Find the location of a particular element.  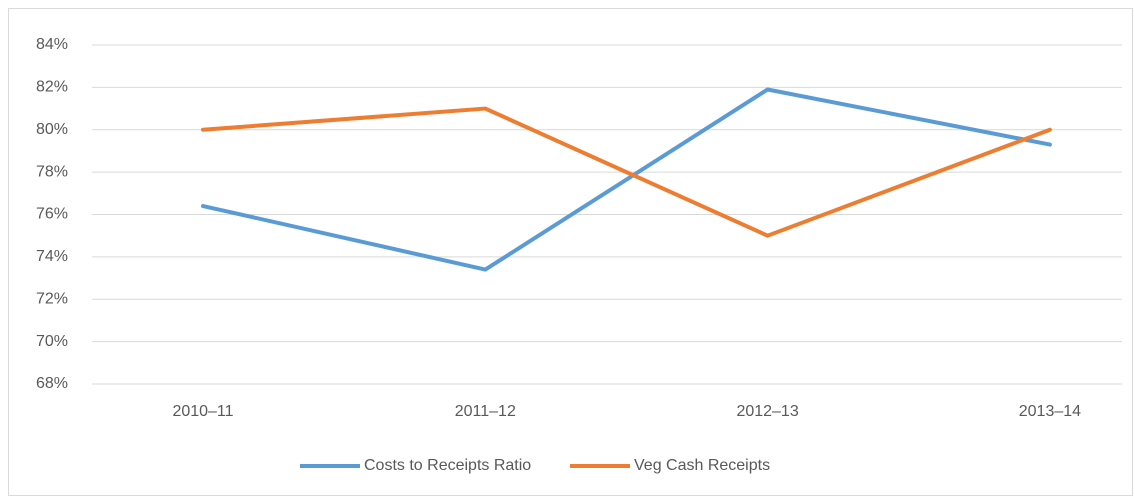

legend-label: Costs to Receipts Ratio is located at coordinates (447, 465).